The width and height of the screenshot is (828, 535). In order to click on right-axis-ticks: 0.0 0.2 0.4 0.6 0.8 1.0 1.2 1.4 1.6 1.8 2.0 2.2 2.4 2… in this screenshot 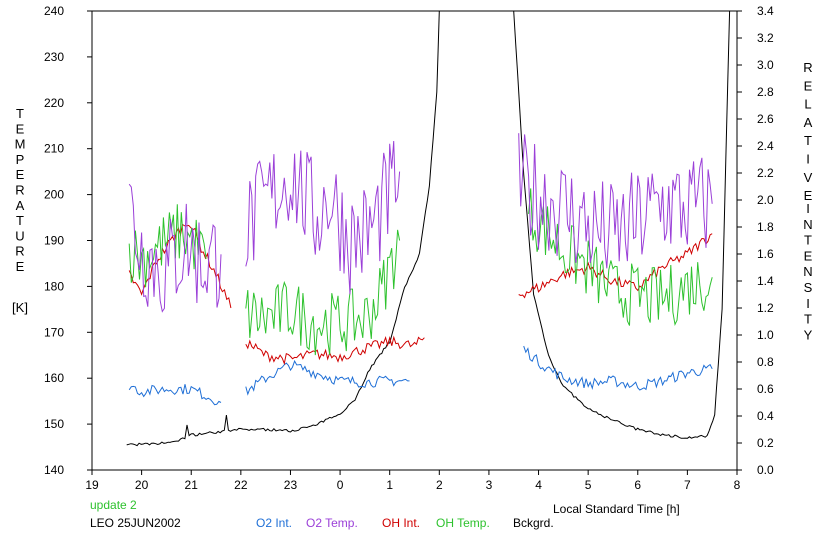, I will do `click(755, 240)`.